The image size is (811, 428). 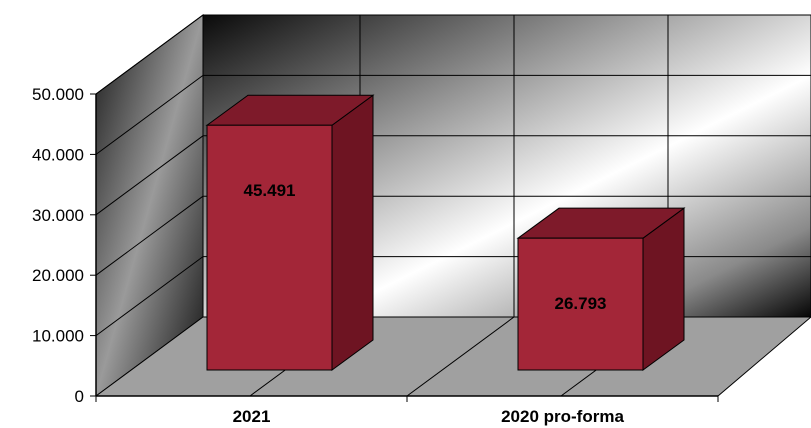 I want to click on x-category-label-0: 2021, so click(x=252, y=416).